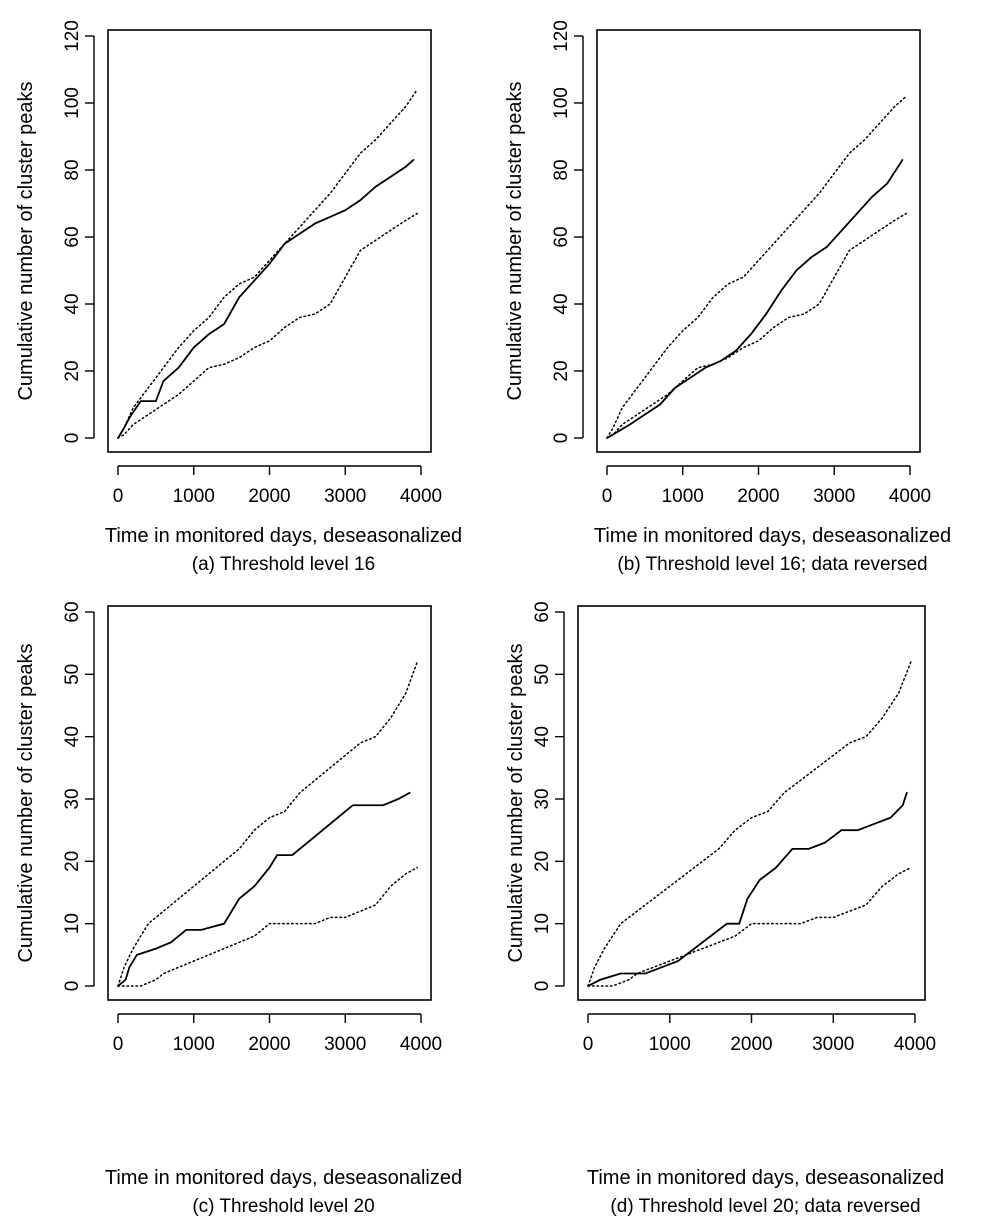  I want to click on panel-caption: (a) Threshold level 16, so click(283, 564).